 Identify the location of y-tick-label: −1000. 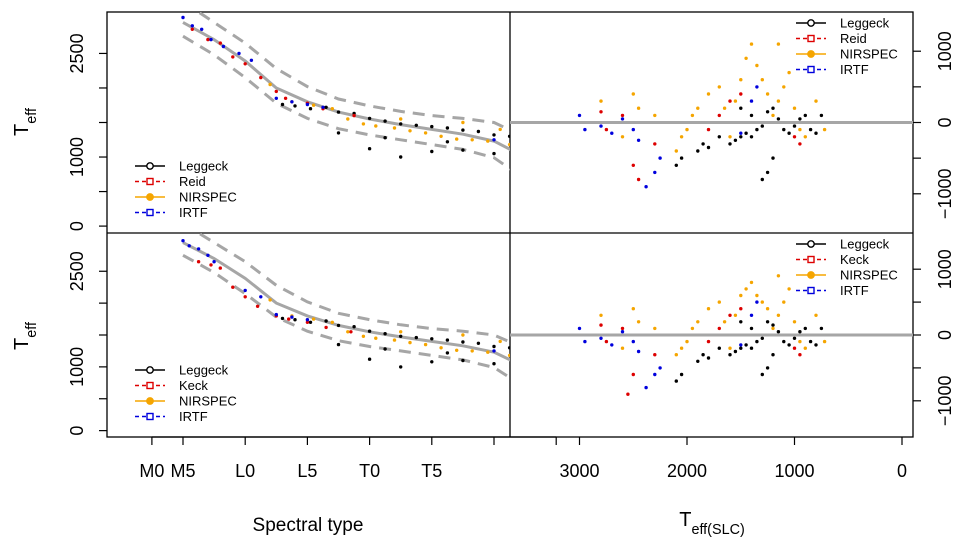
(945, 194).